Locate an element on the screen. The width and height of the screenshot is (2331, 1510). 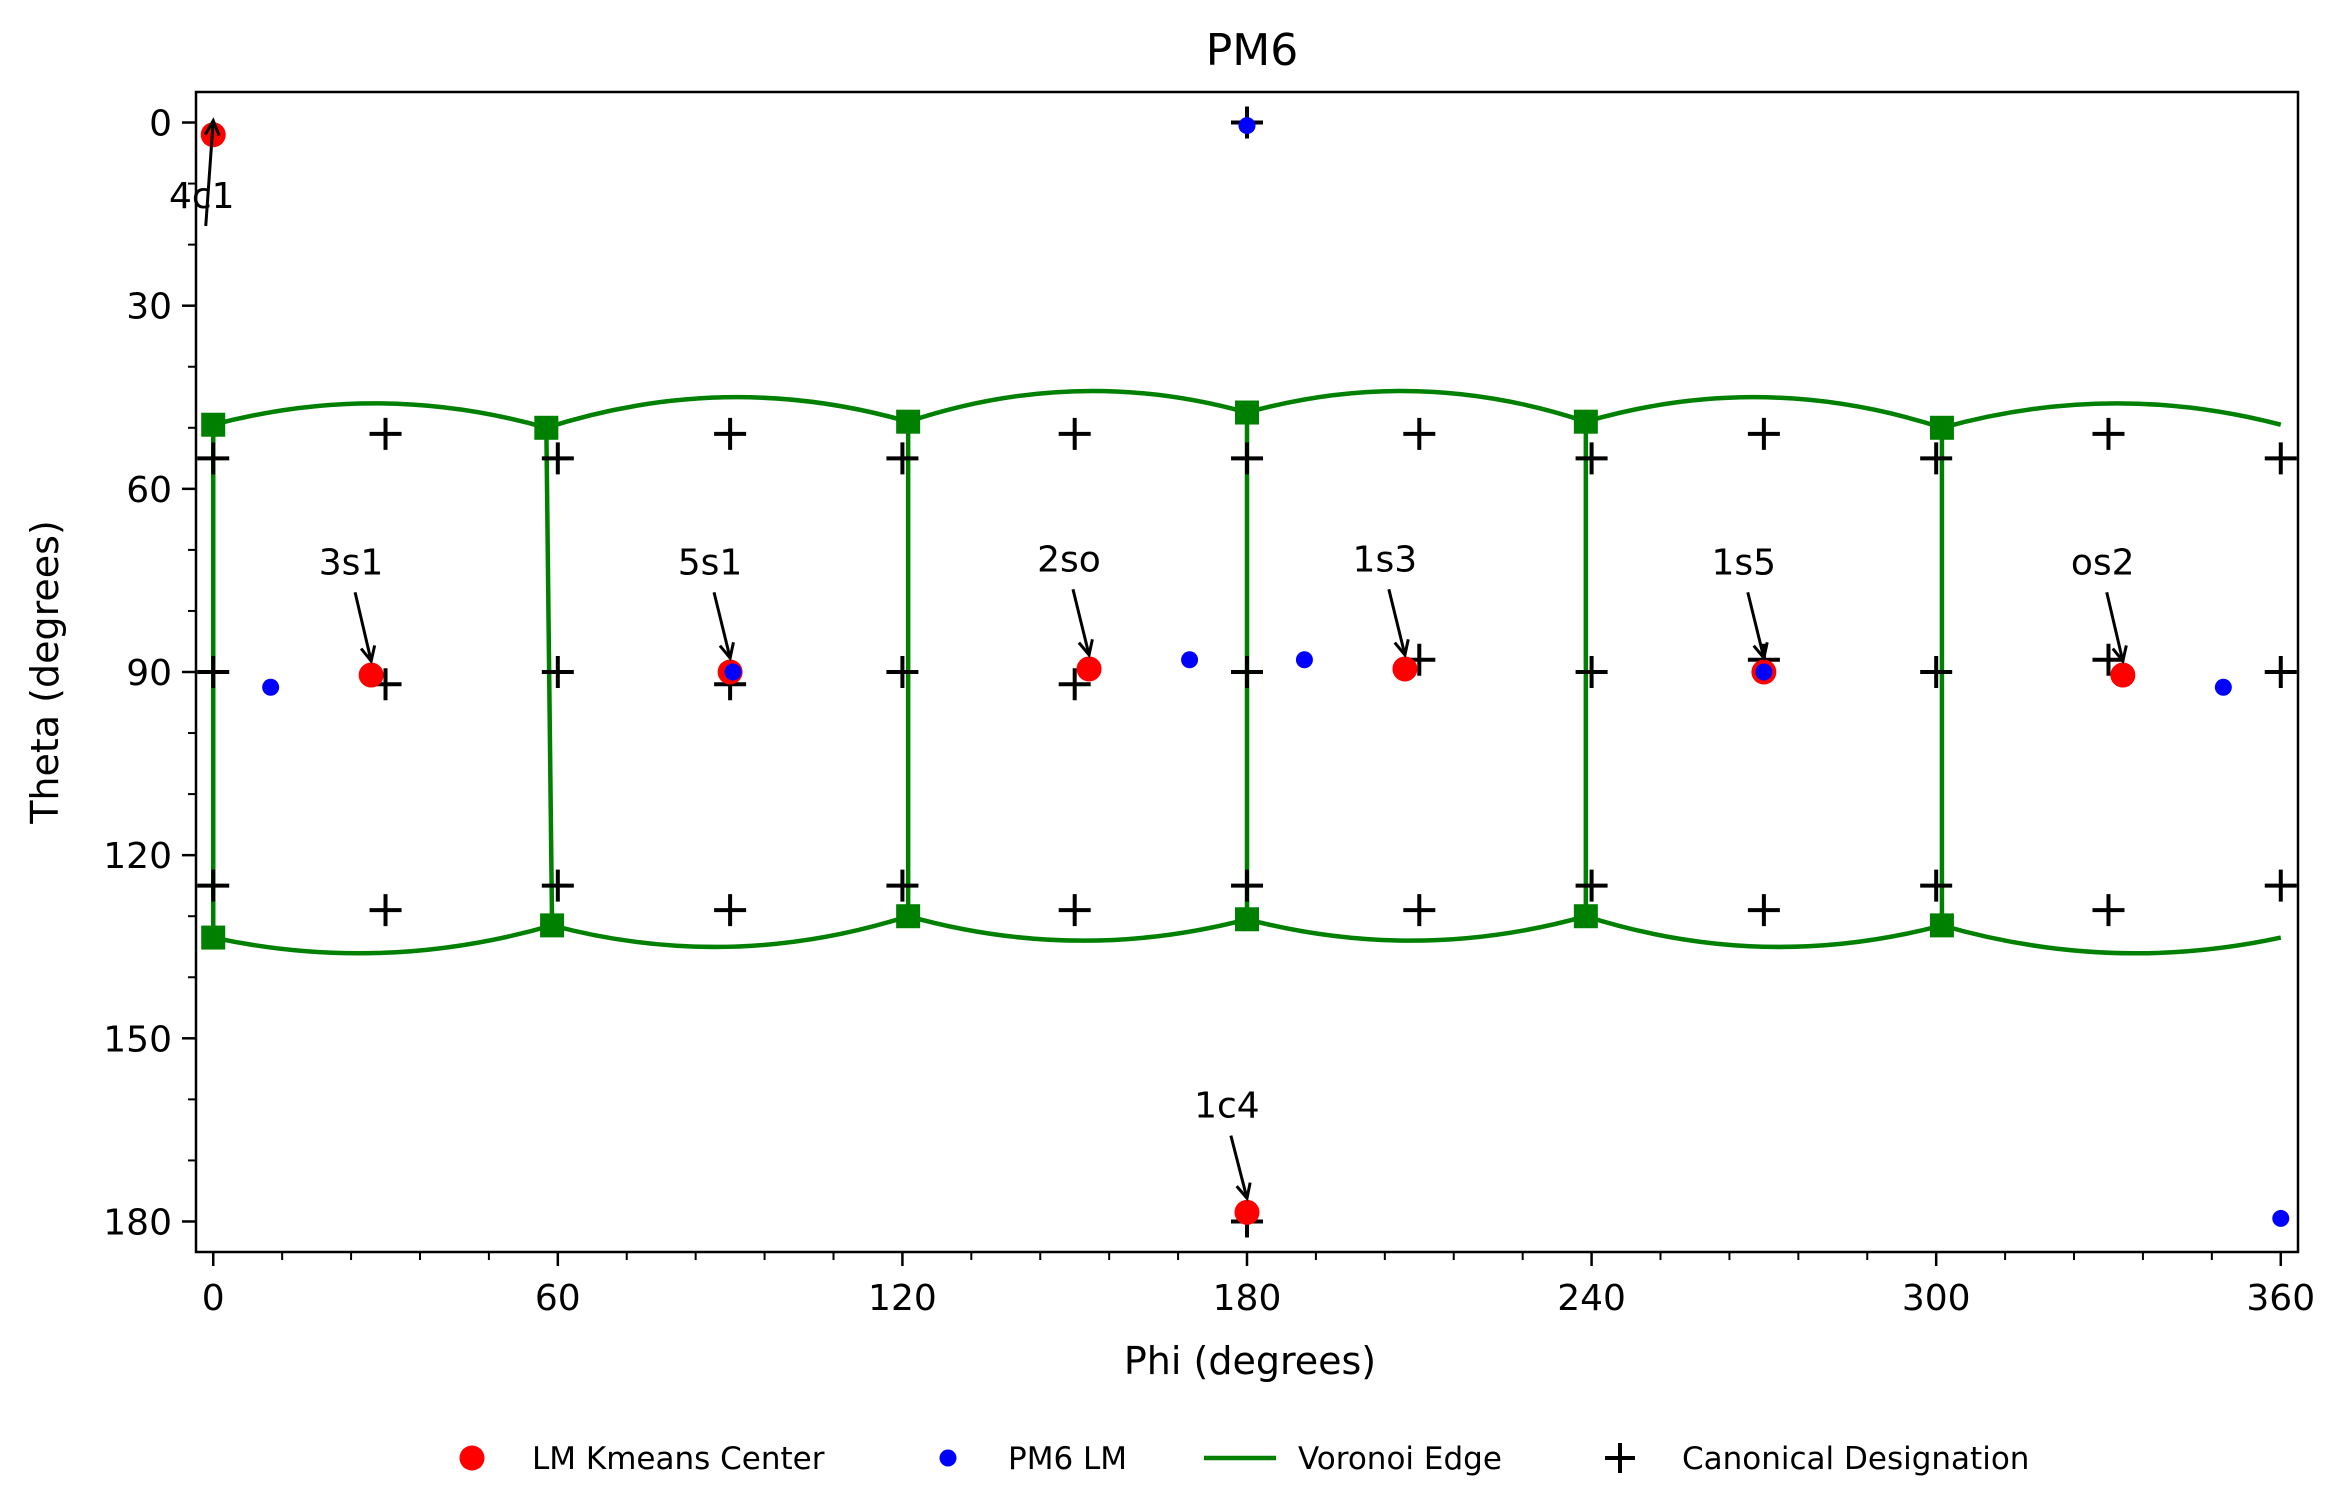
legend-marker-canonical is located at coordinates (1620, 1458).